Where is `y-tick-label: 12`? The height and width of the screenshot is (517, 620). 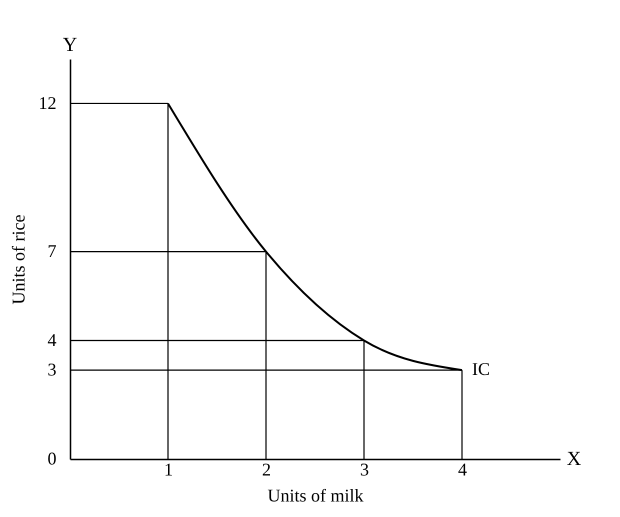
y-tick-label: 12 is located at coordinates (47, 102).